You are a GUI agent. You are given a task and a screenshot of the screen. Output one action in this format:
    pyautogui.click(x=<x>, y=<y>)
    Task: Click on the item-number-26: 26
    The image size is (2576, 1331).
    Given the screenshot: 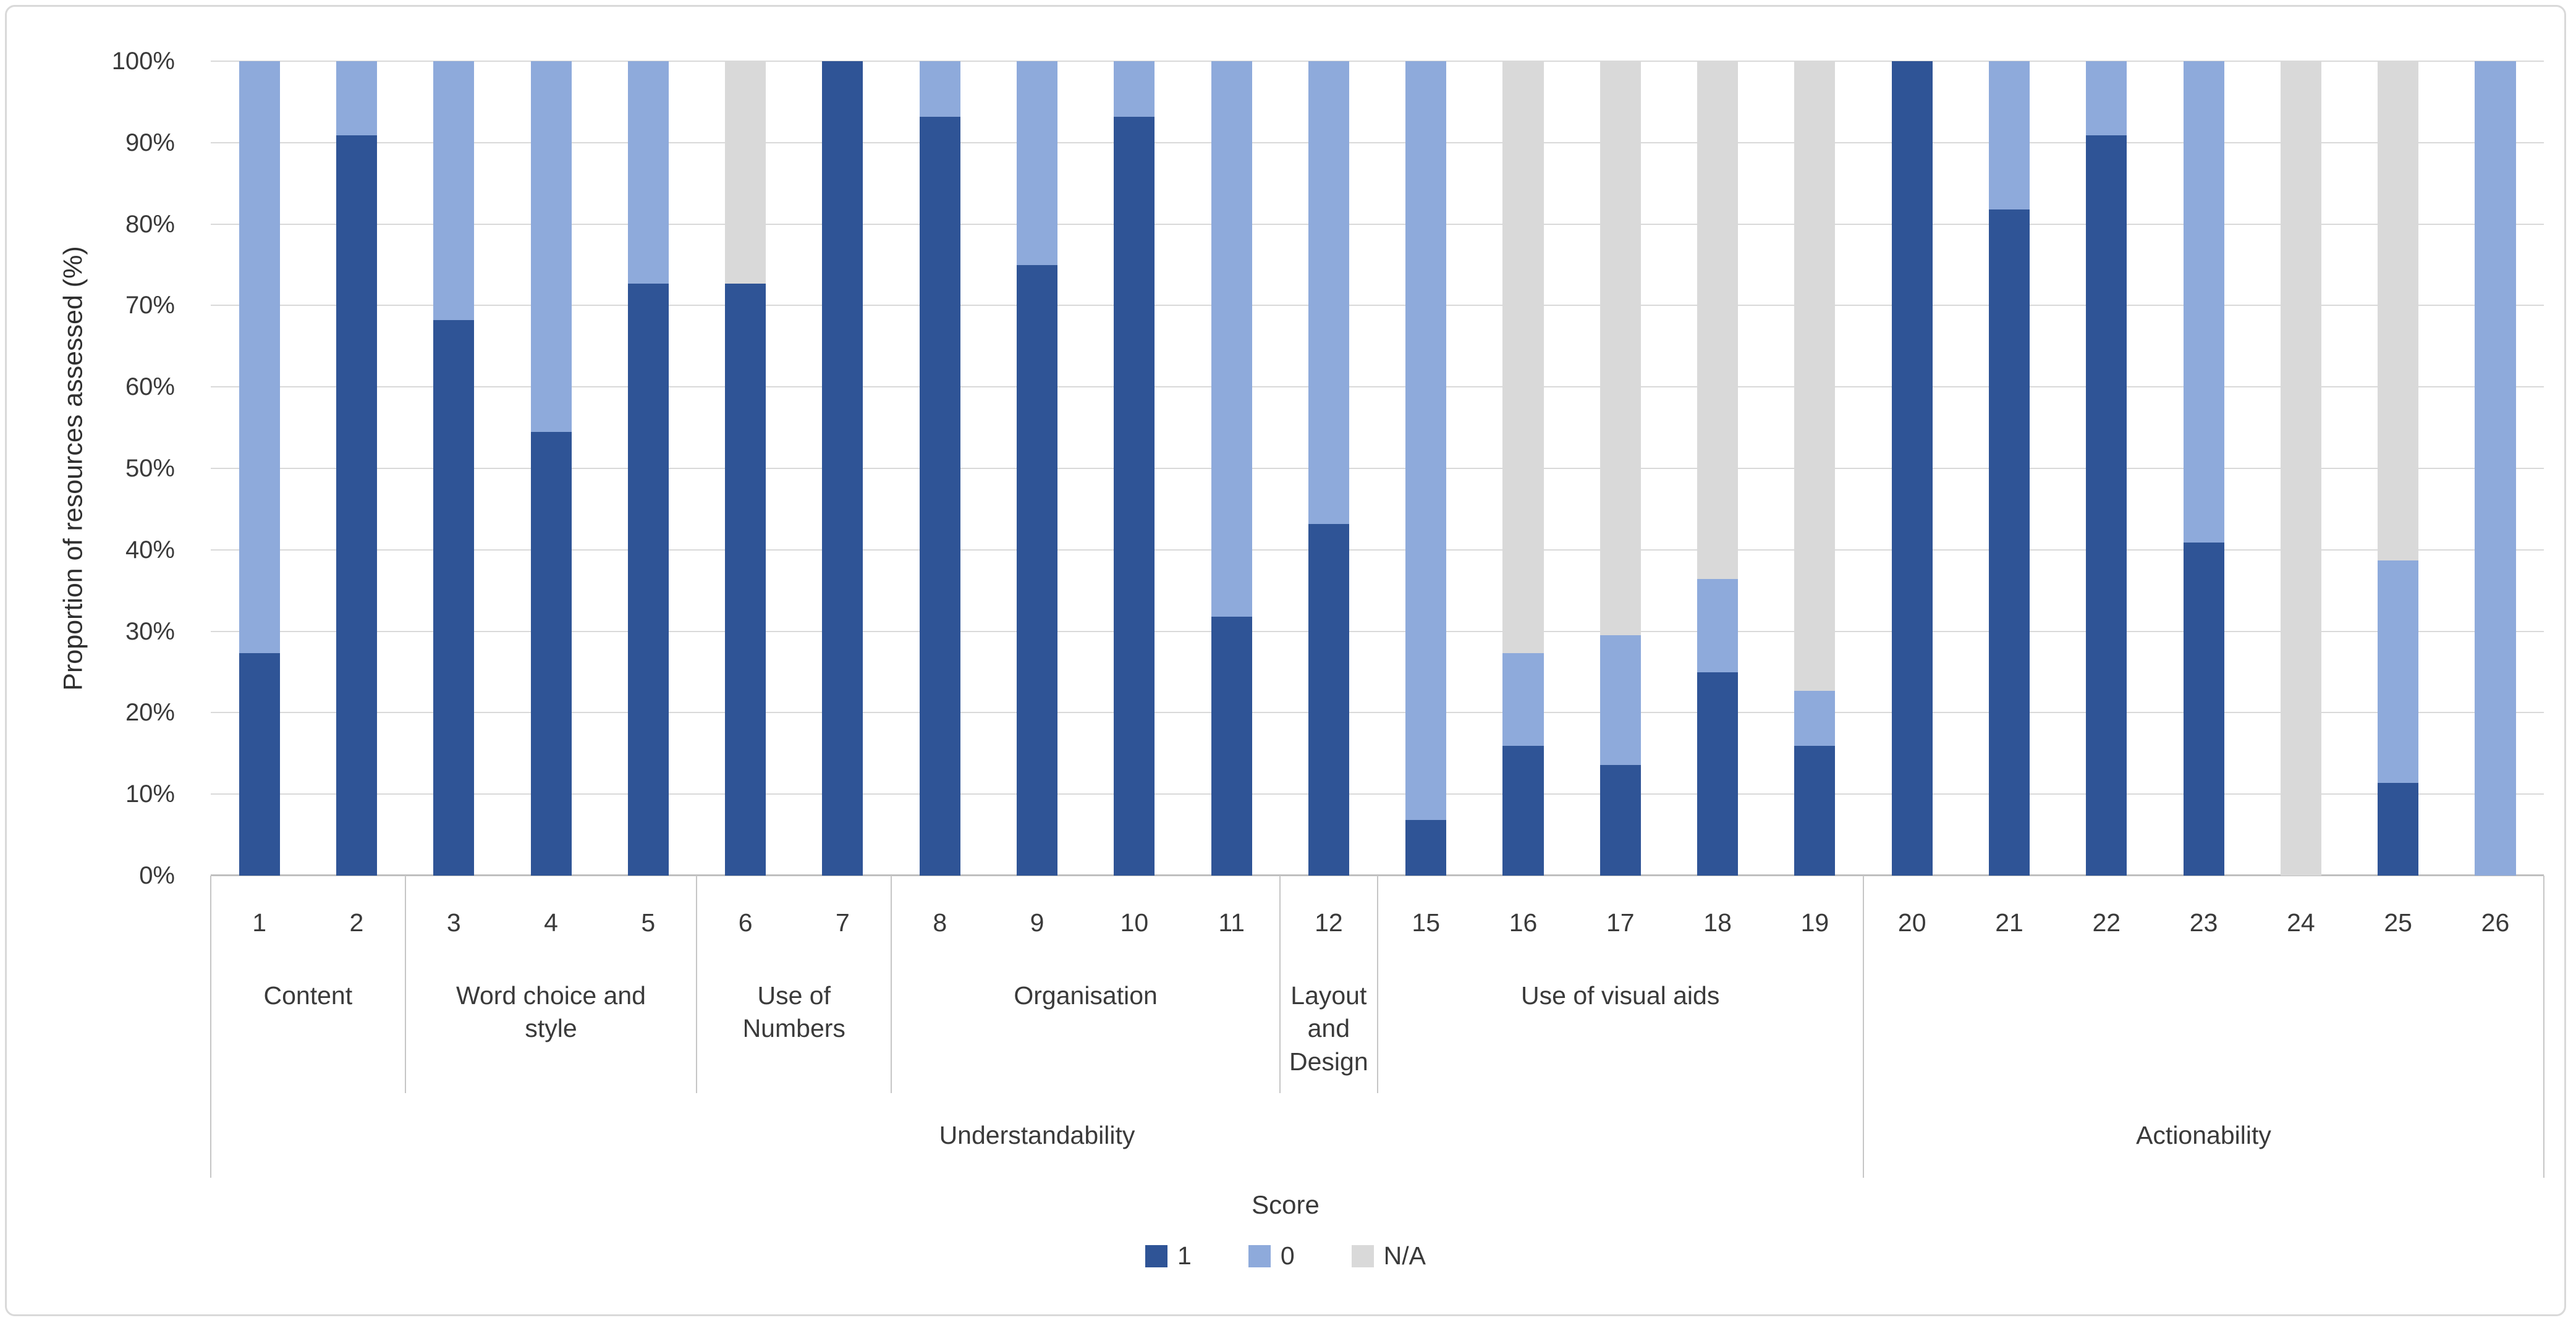 What is the action you would take?
    pyautogui.click(x=2495, y=922)
    